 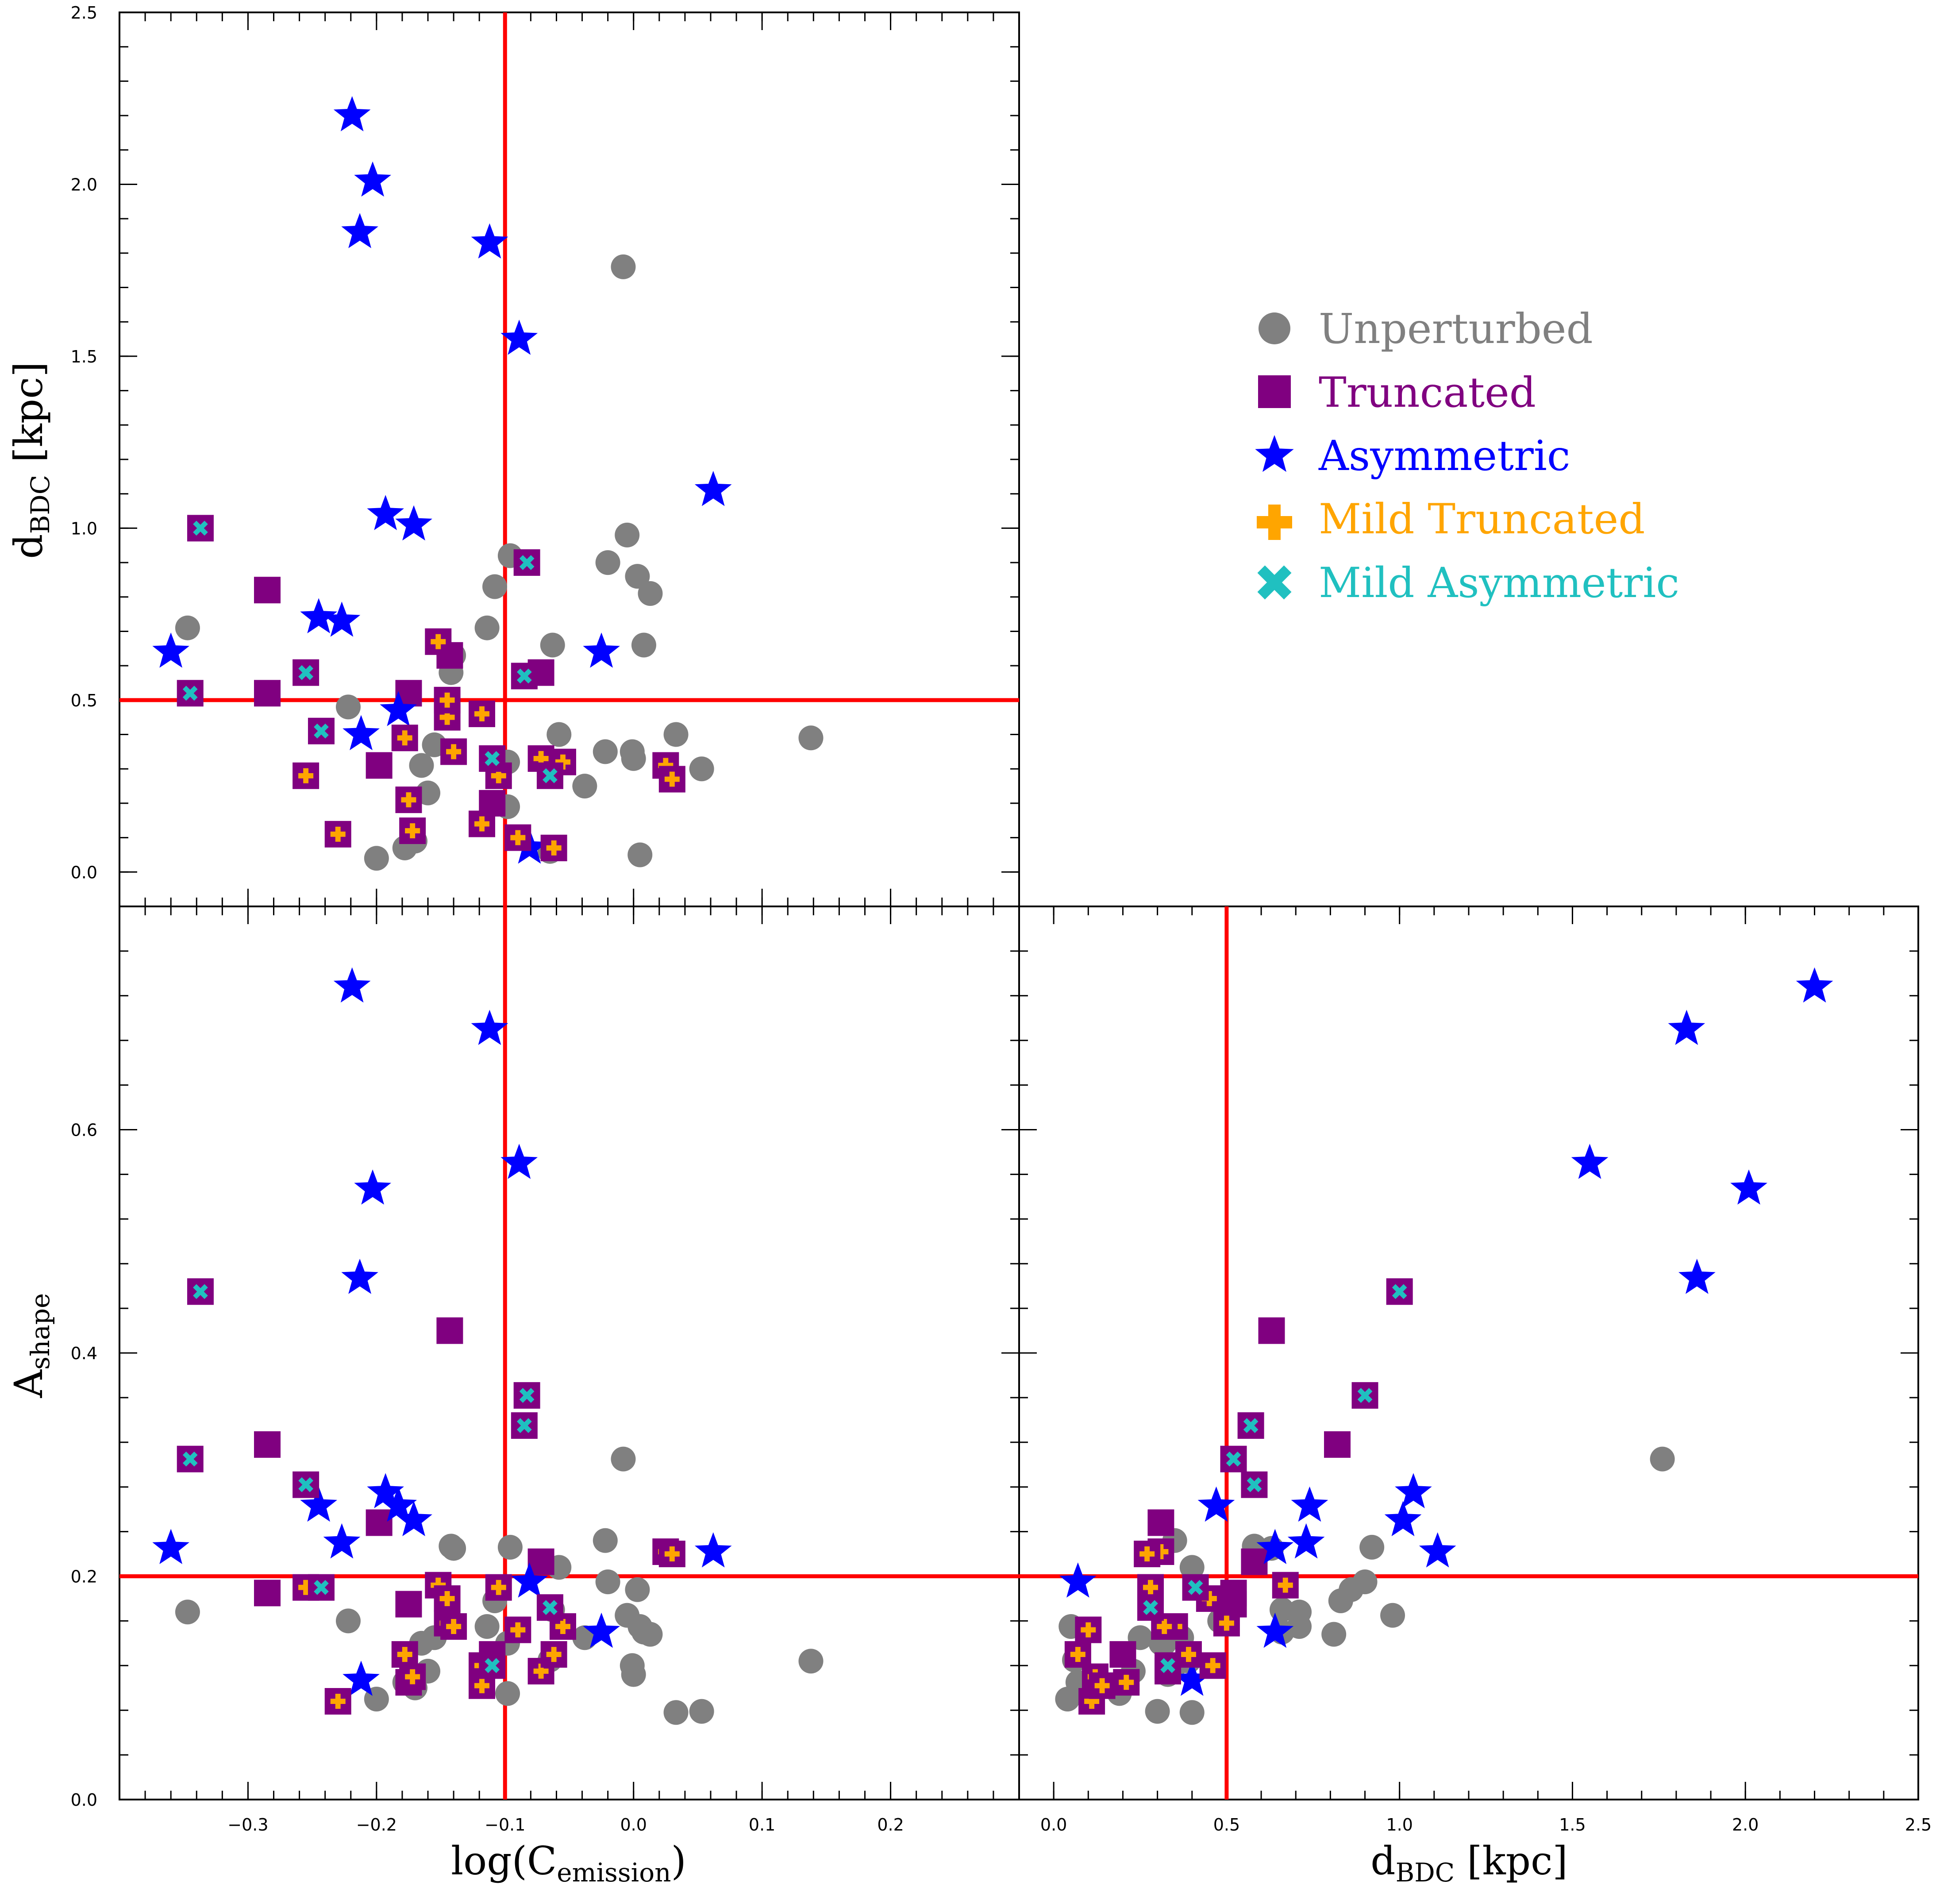 What do you see at coordinates (1499, 583) in the screenshot?
I see `legend-label-mild-asymmetric: Mild Asymmetric` at bounding box center [1499, 583].